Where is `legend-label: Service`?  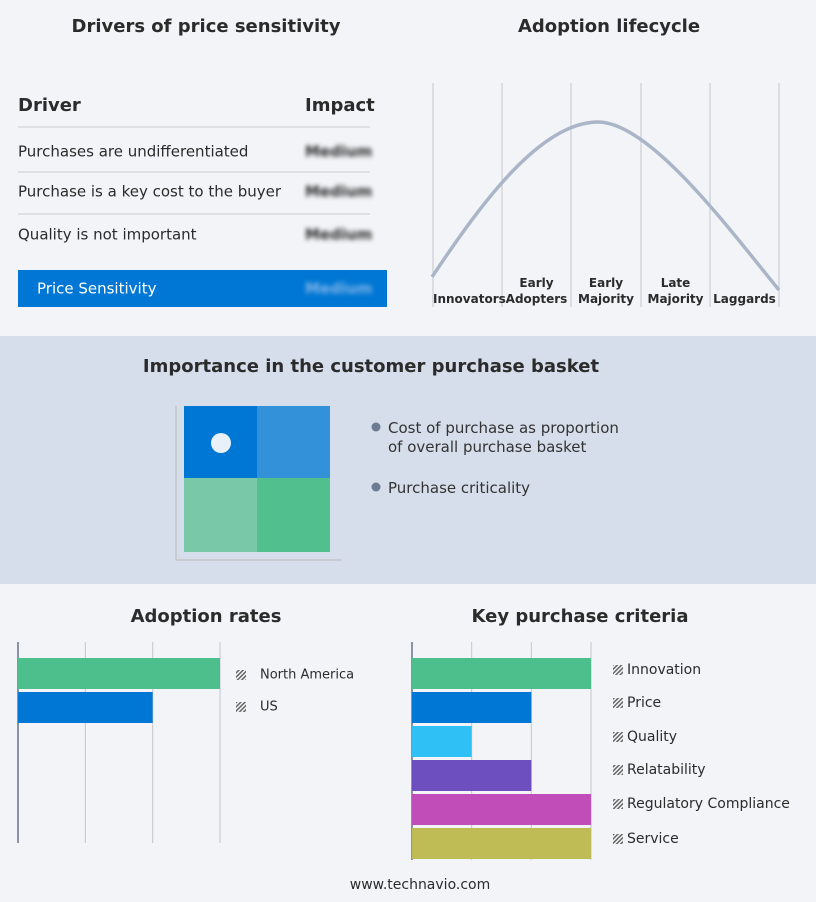
legend-label: Service is located at coordinates (653, 839).